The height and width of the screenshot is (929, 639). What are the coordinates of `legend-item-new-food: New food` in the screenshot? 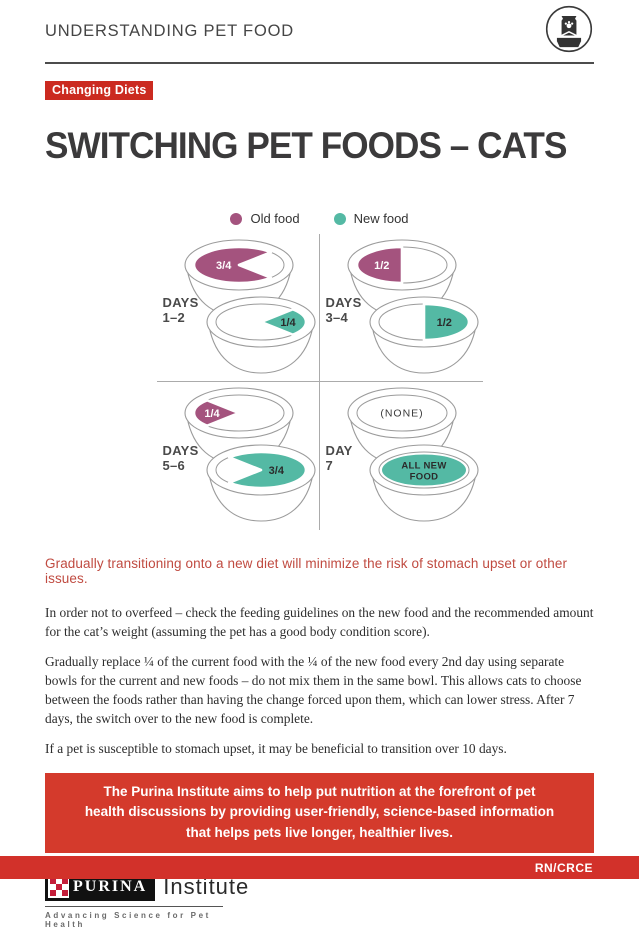 It's located at (371, 218).